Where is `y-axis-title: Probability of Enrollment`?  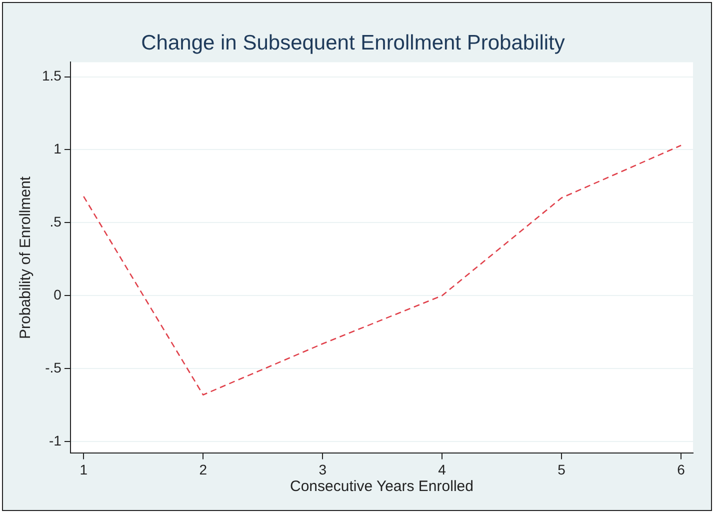 y-axis-title: Probability of Enrollment is located at coordinates (25, 257).